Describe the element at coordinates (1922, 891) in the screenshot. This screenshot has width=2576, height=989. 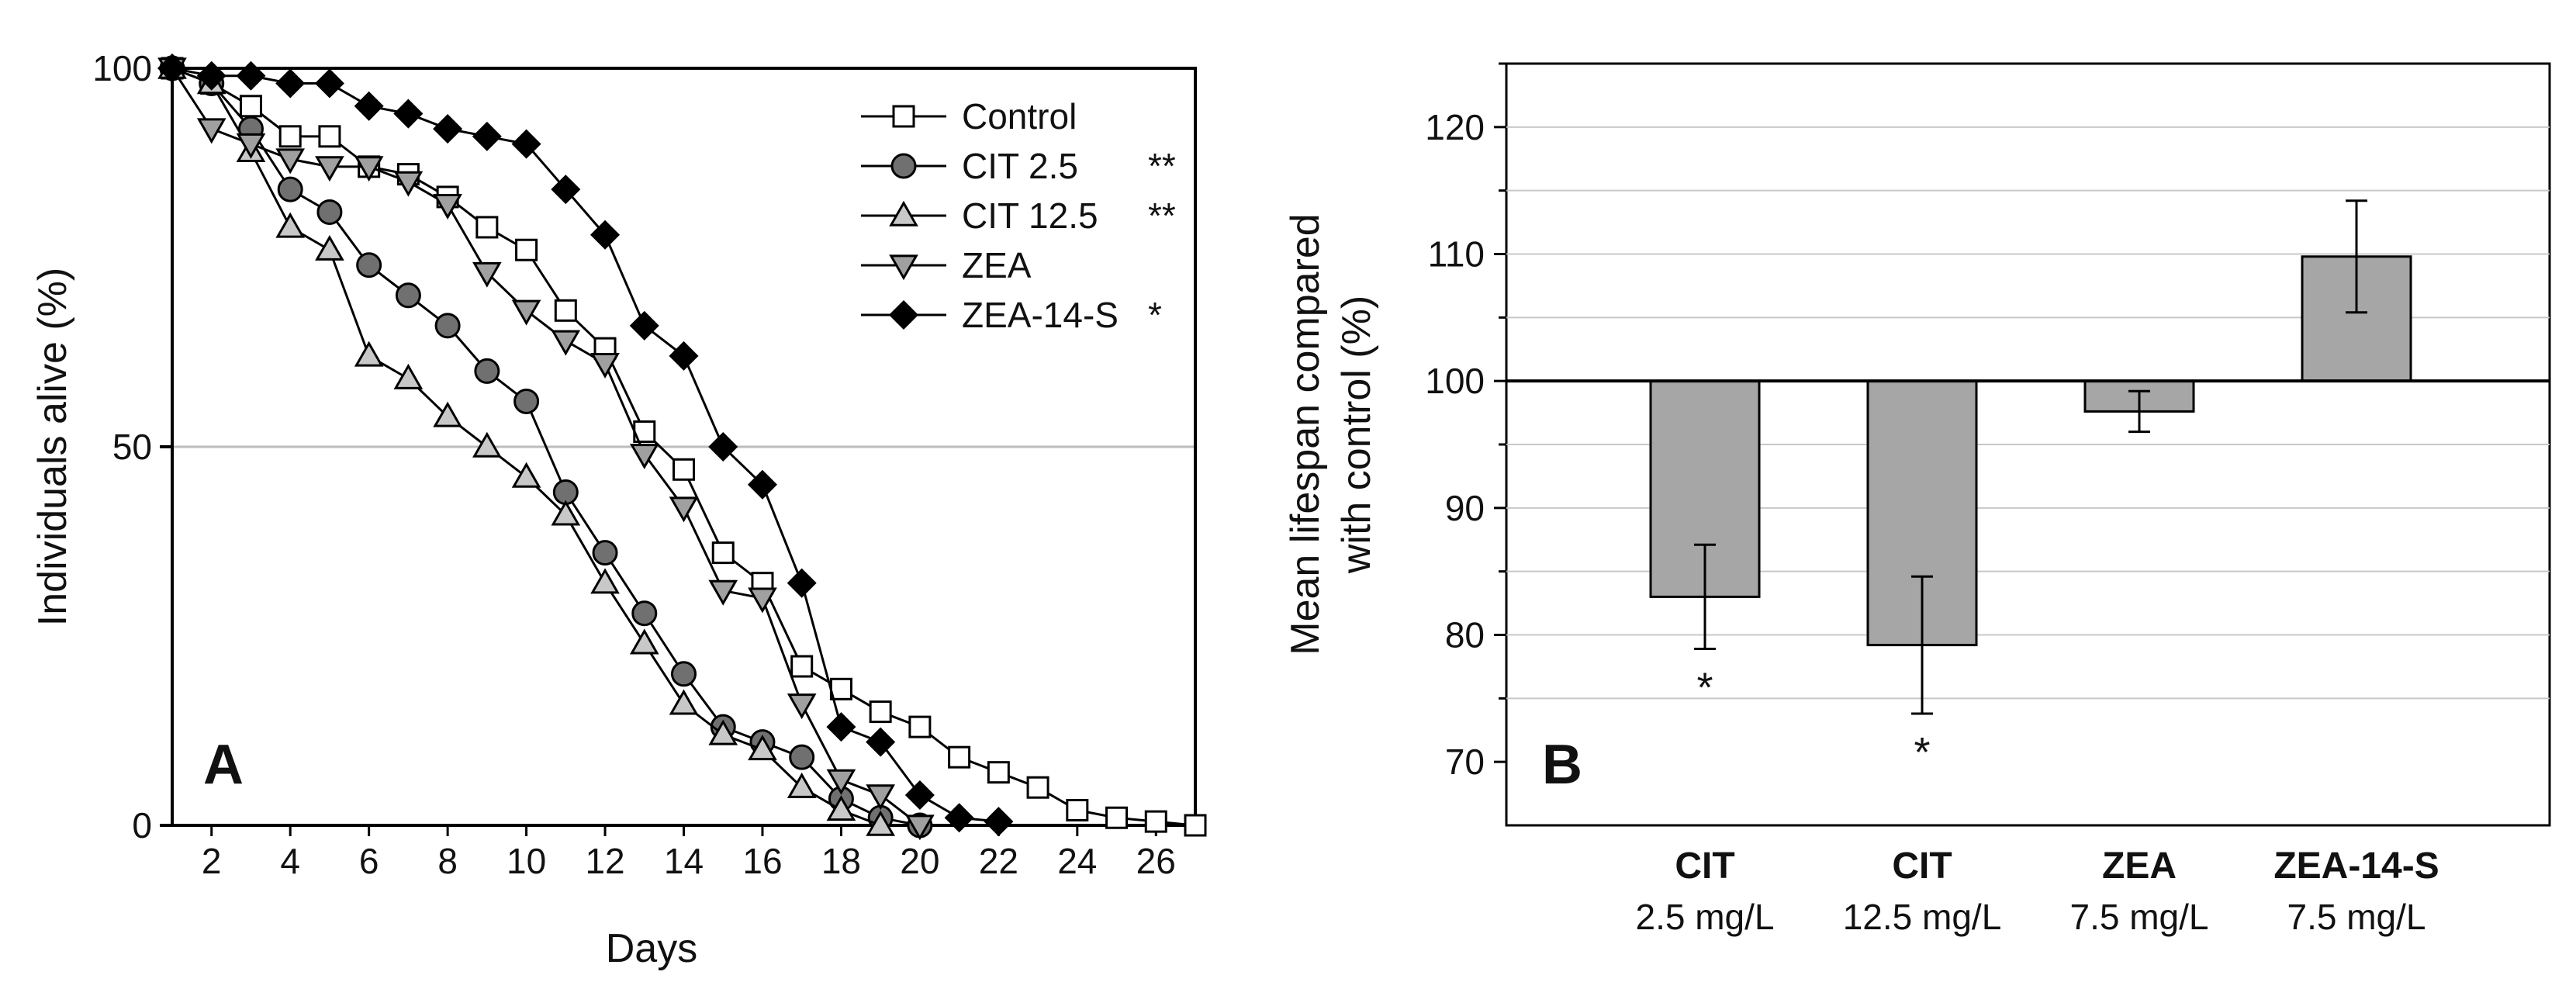
I see `category-label: CIT 12.5 mg/L` at that location.